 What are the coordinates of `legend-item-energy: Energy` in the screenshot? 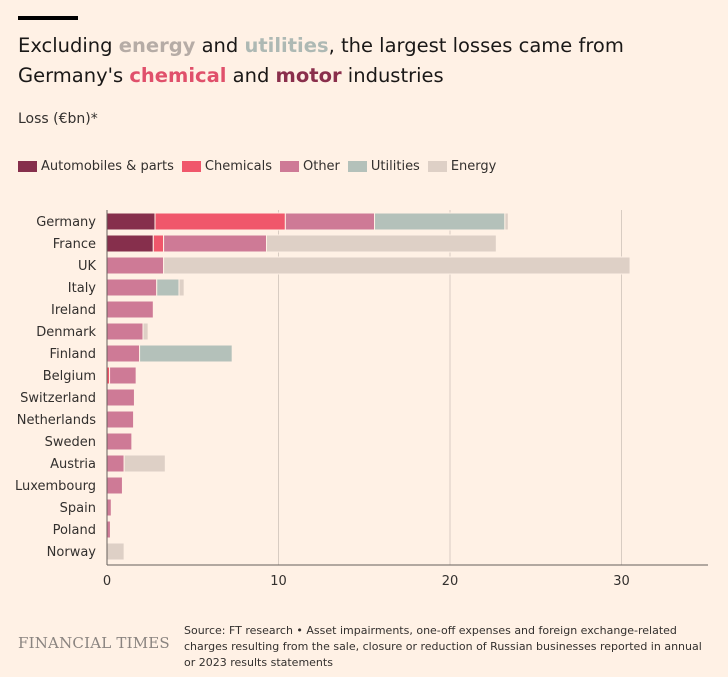 It's located at (462, 166).